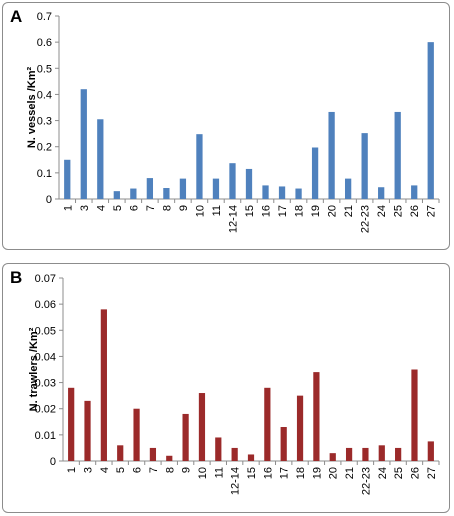  What do you see at coordinates (16, 16) in the screenshot?
I see `panel-letter-a: A` at bounding box center [16, 16].